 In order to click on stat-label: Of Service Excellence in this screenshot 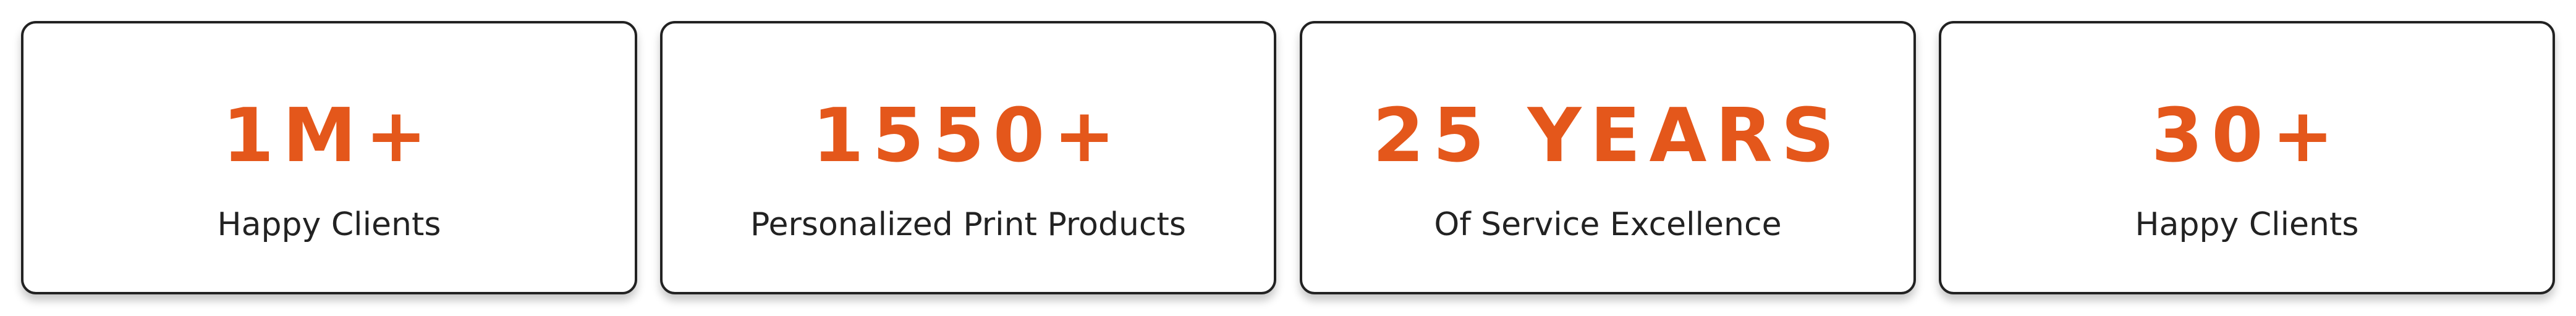, I will do `click(1608, 224)`.